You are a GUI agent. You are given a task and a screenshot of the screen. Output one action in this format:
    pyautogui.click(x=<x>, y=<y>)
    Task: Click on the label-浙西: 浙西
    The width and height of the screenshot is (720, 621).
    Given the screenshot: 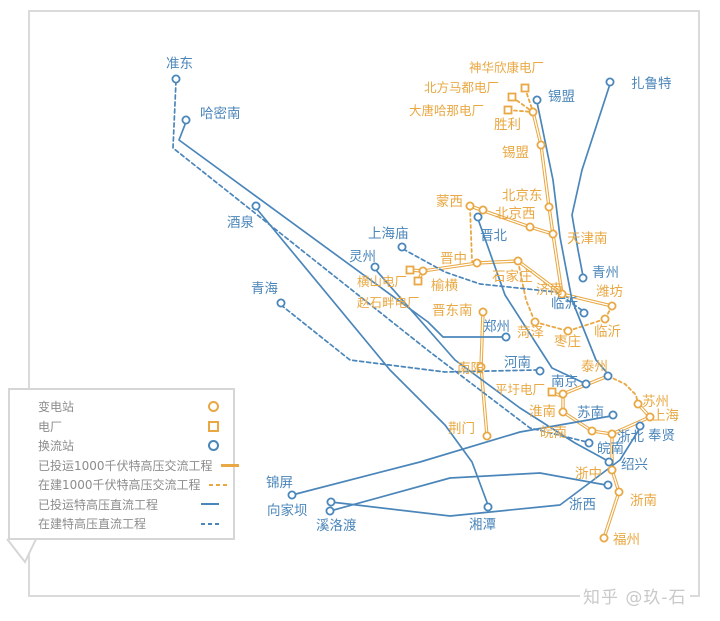 What is the action you would take?
    pyautogui.click(x=582, y=505)
    